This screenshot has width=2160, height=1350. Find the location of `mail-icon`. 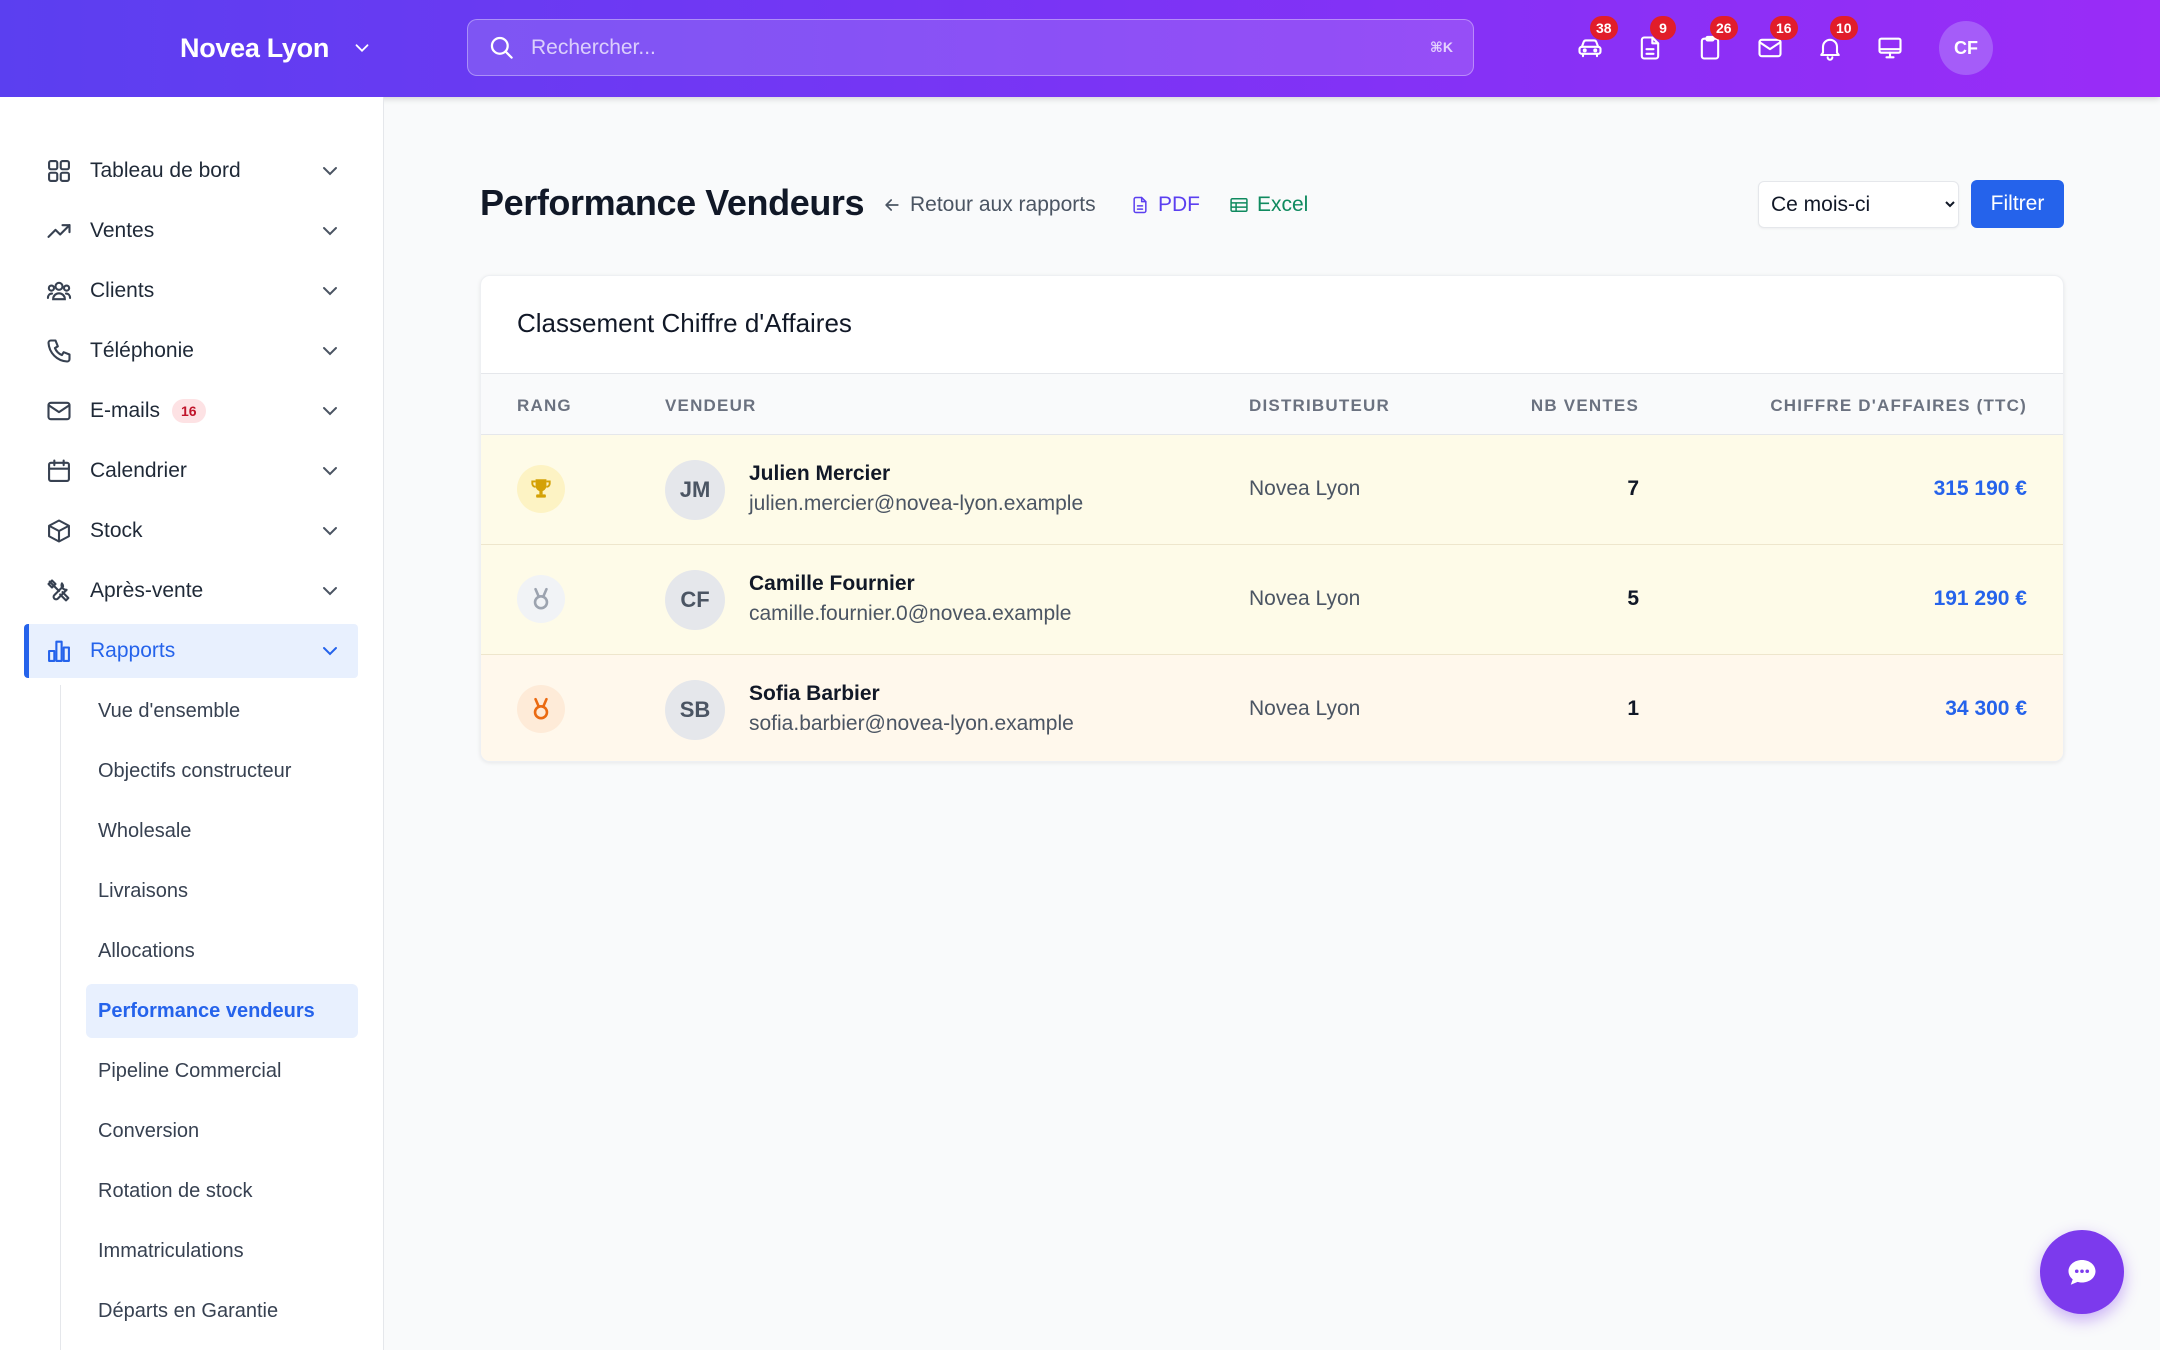

mail-icon is located at coordinates (1770, 48).